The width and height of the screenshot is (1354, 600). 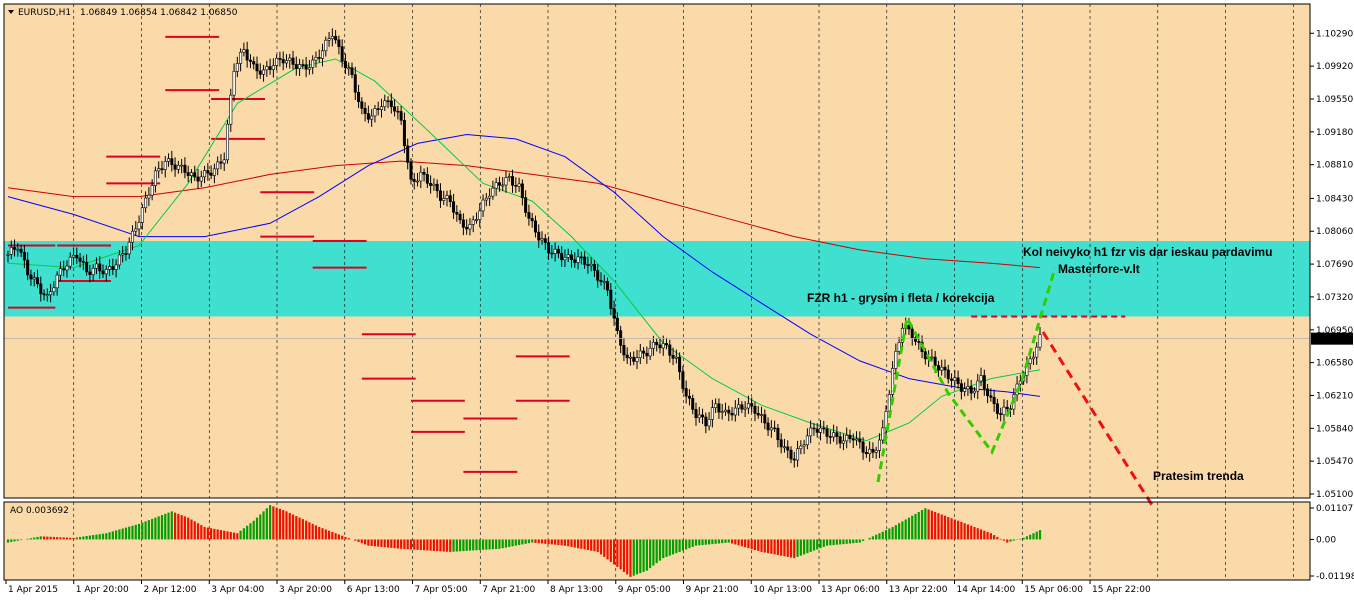 What do you see at coordinates (918, 590) in the screenshot?
I see `x-tick-label: 13 Apr 22:00` at bounding box center [918, 590].